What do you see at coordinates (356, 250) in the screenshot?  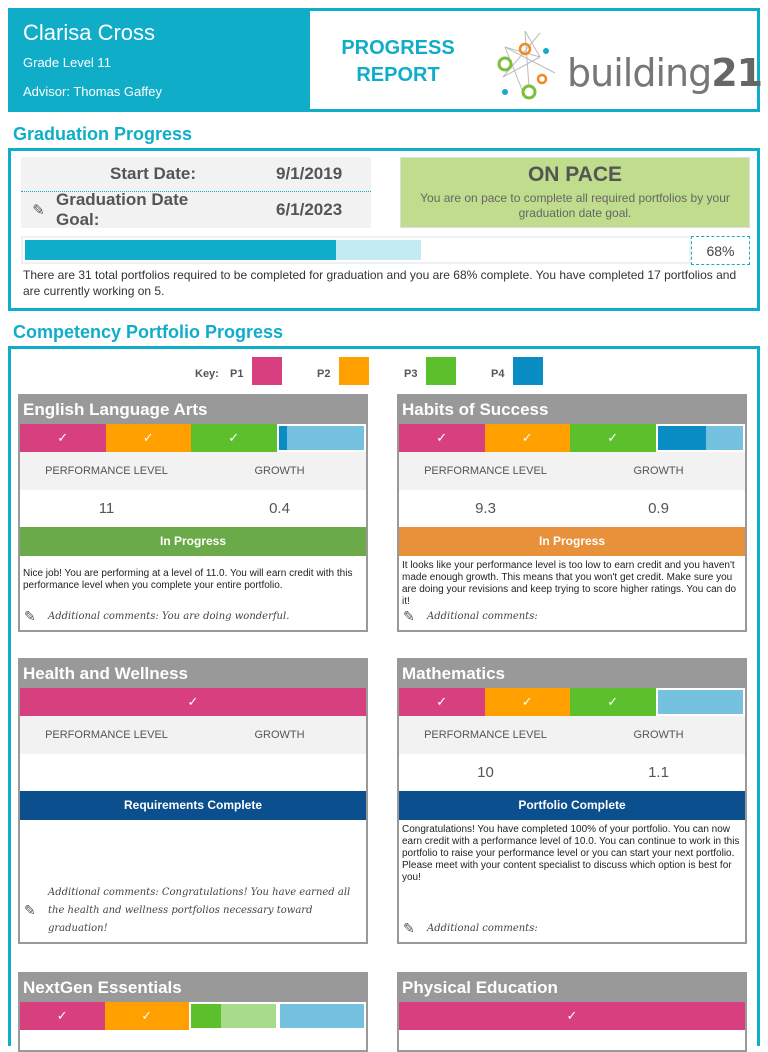 I see `graduation-progress-bar` at bounding box center [356, 250].